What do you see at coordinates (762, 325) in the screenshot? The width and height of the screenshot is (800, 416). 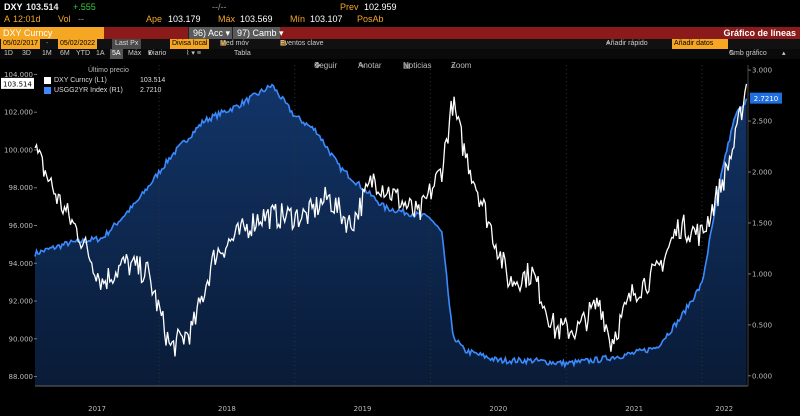 I see `right-axis-tick-label: 0.500` at bounding box center [762, 325].